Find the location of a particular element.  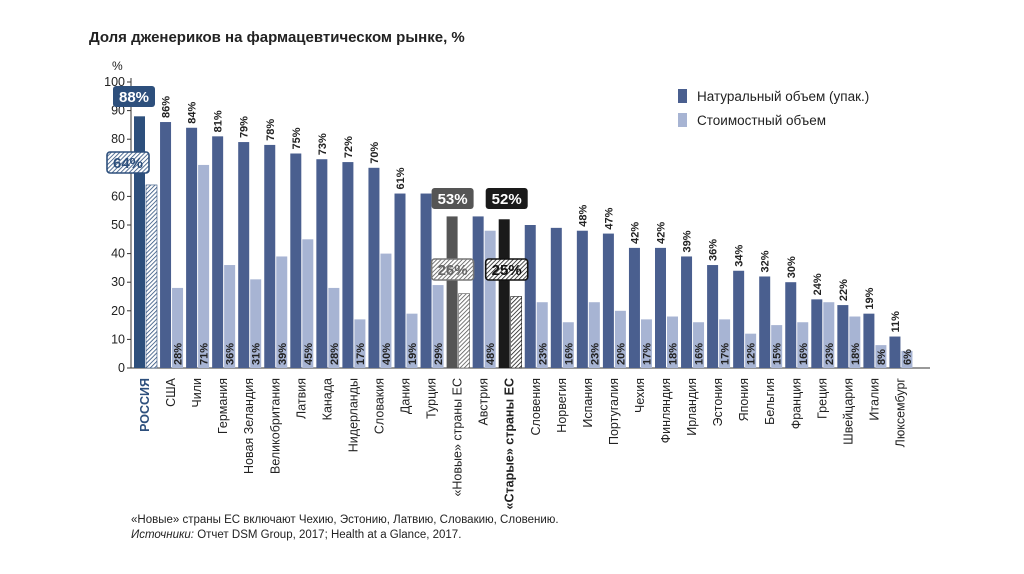

y-axis-unit: % is located at coordinates (117, 66).